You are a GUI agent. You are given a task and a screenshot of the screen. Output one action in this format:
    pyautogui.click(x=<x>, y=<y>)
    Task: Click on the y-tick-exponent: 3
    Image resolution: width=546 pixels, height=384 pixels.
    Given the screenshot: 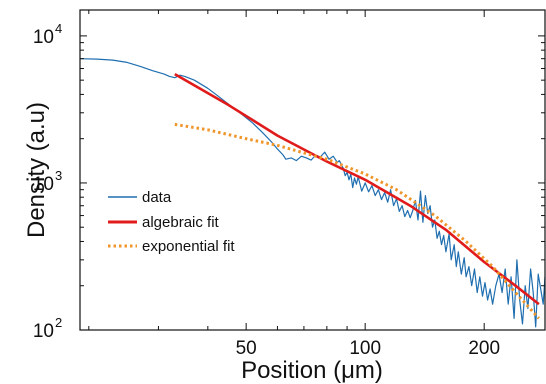 What is the action you would take?
    pyautogui.click(x=58, y=175)
    